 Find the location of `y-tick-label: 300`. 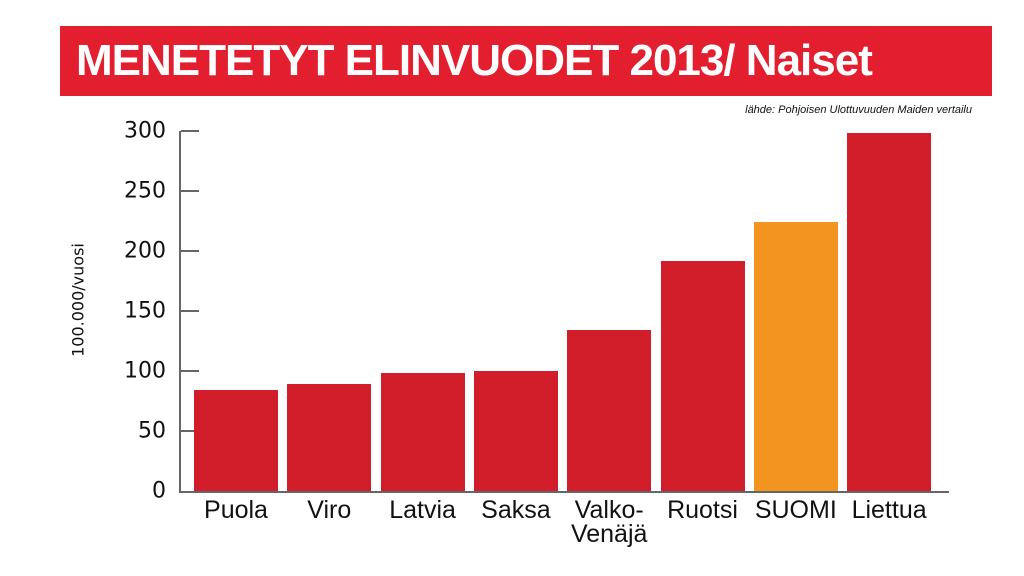

y-tick-label: 300 is located at coordinates (145, 131).